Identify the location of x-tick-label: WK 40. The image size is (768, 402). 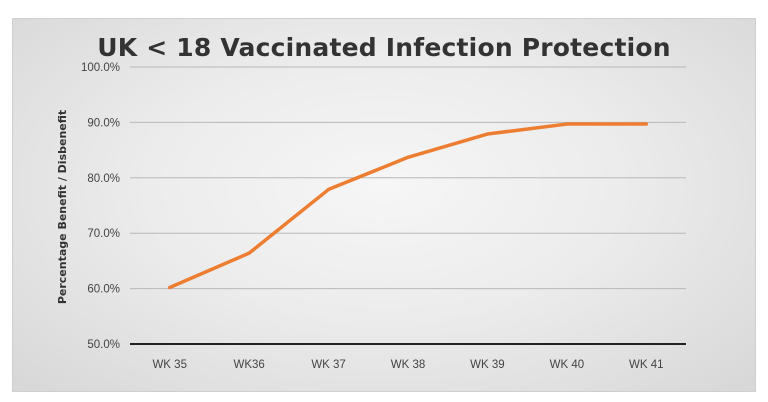
(567, 365).